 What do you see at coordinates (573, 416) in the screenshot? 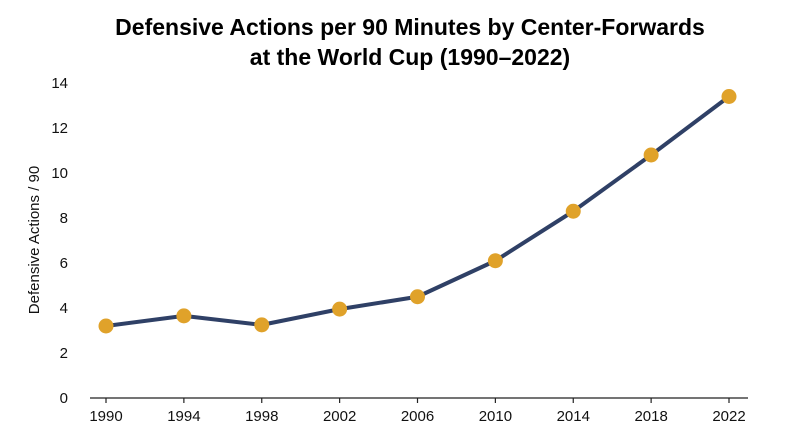
I see `x-tick-label: 2014` at bounding box center [573, 416].